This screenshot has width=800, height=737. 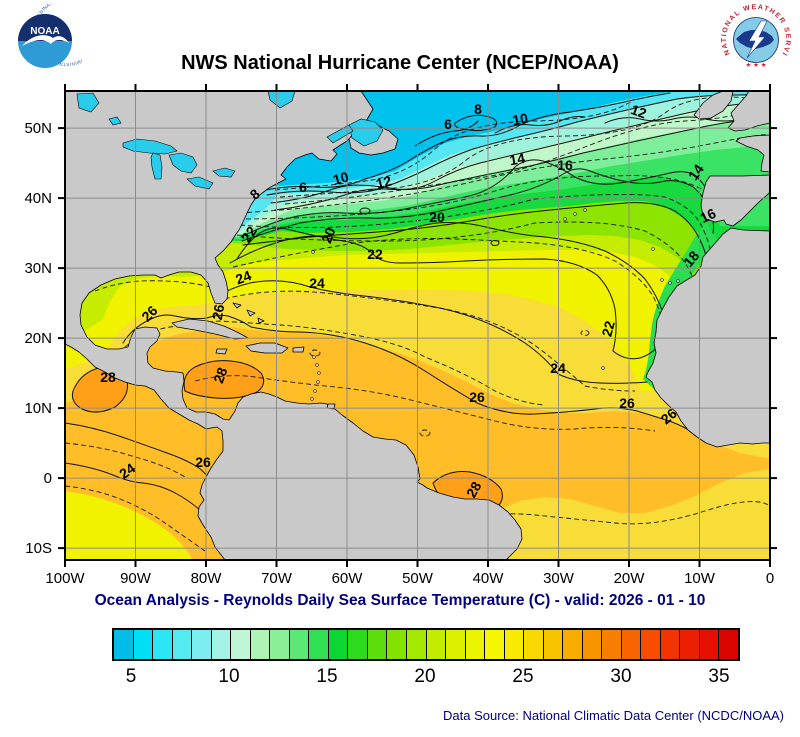 What do you see at coordinates (753, 153) in the screenshot?
I see `france` at bounding box center [753, 153].